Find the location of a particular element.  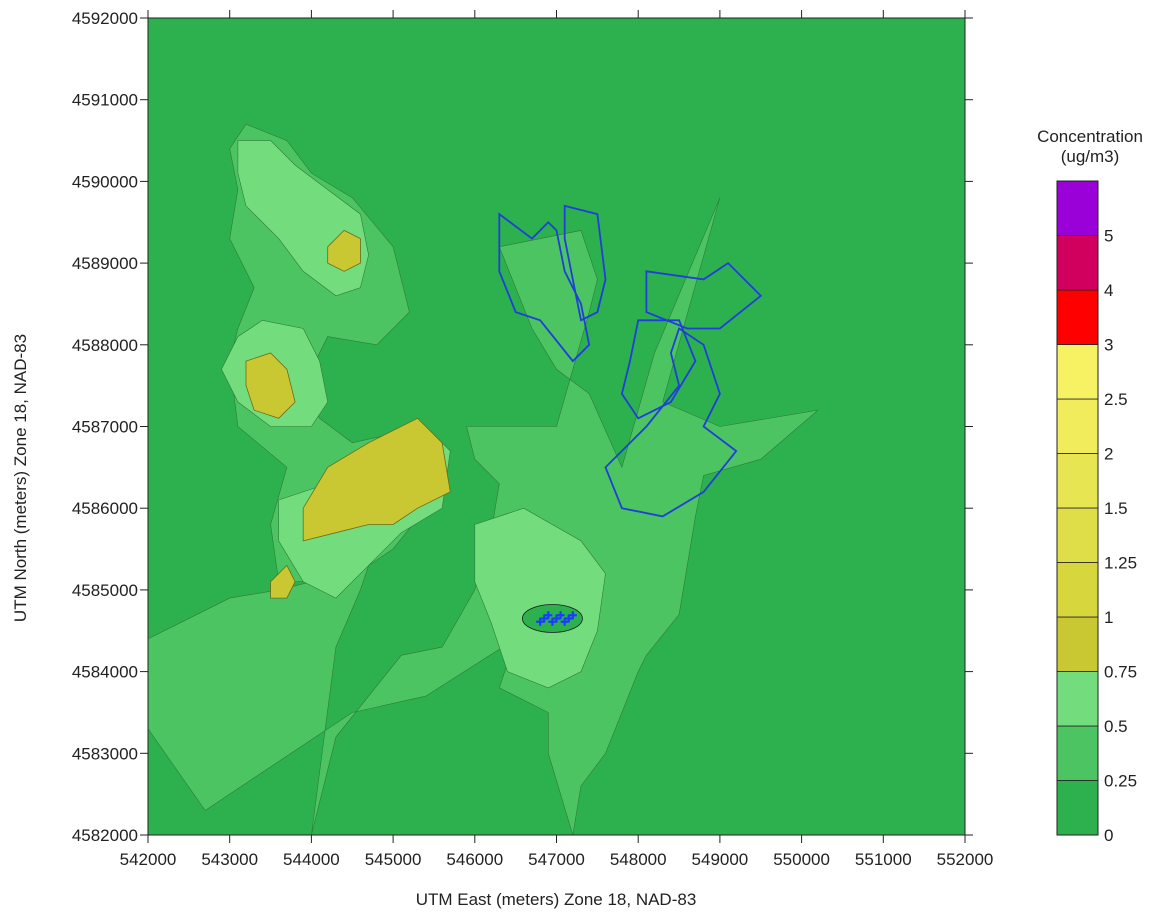

contour-band-075-a is located at coordinates (344, 250).